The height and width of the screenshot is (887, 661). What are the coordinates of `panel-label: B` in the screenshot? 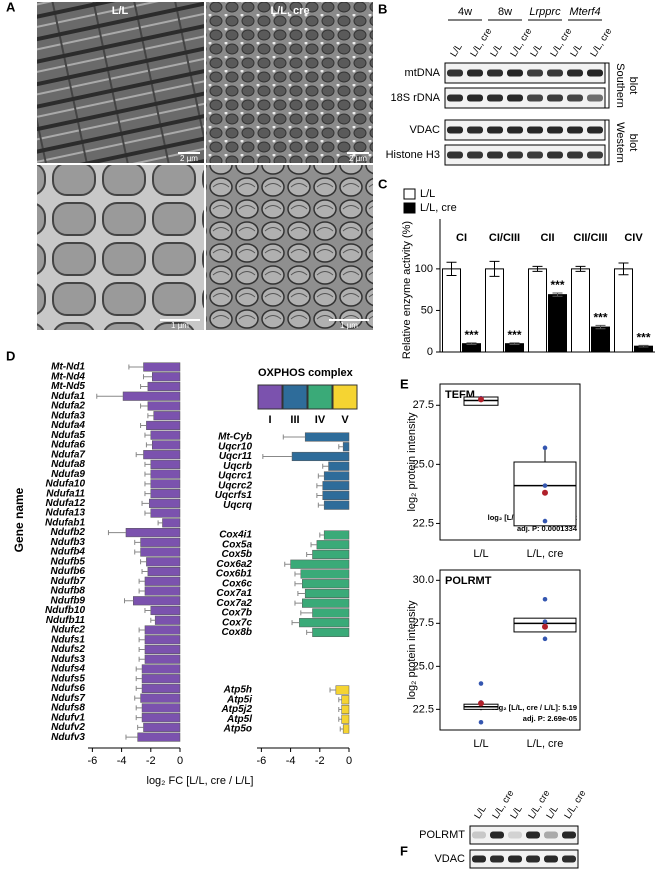 It's located at (382, 8).